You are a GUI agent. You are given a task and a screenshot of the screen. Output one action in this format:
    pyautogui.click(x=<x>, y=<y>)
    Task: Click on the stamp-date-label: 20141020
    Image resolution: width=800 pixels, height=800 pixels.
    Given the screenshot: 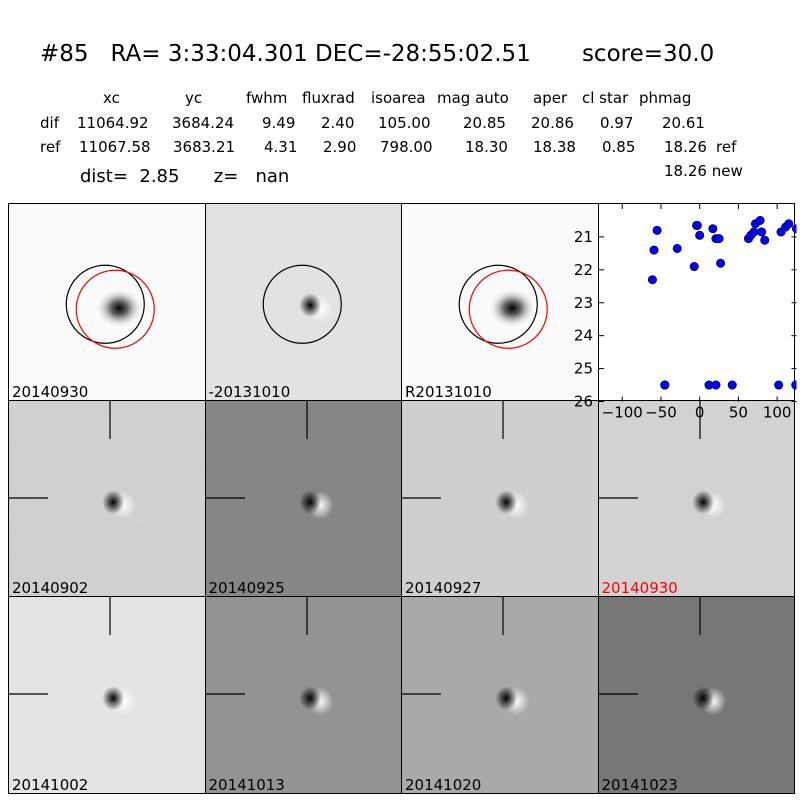 What is the action you would take?
    pyautogui.click(x=443, y=784)
    